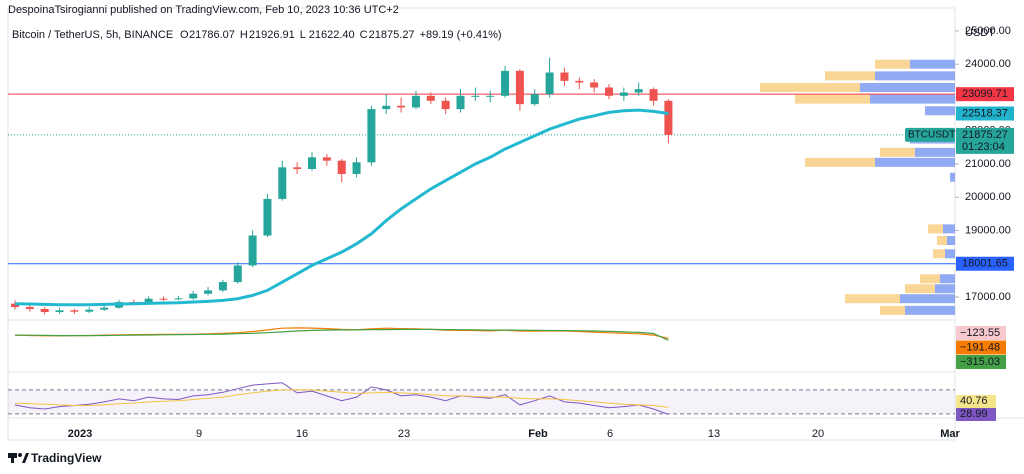  I want to click on brand: TradingView, so click(66, 458).